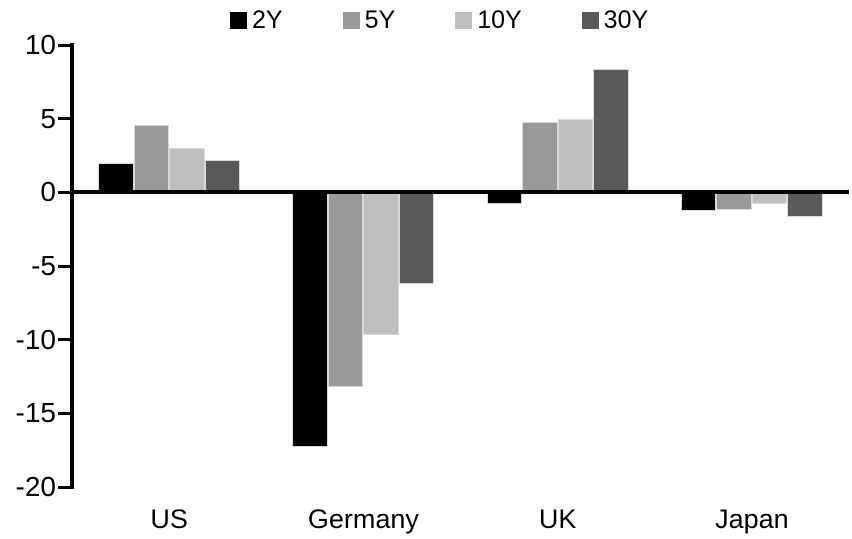  Describe the element at coordinates (575, 155) in the screenshot. I see `bar-uk-10y` at that location.